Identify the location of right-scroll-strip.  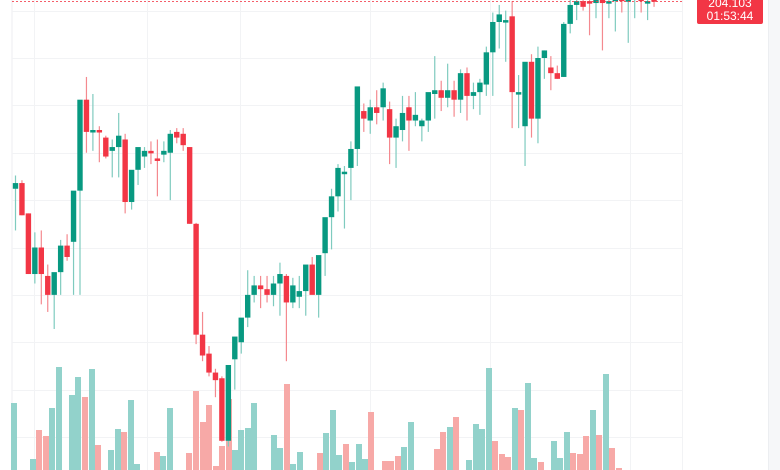
(774, 235).